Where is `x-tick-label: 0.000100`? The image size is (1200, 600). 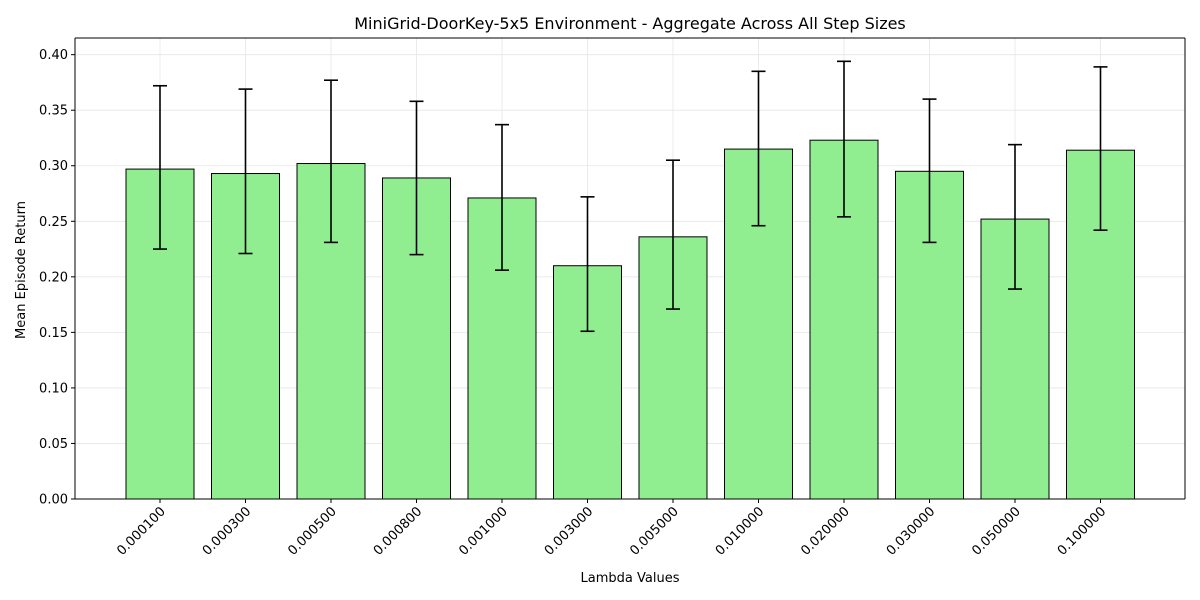
x-tick-label: 0.000100 is located at coordinates (141, 531).